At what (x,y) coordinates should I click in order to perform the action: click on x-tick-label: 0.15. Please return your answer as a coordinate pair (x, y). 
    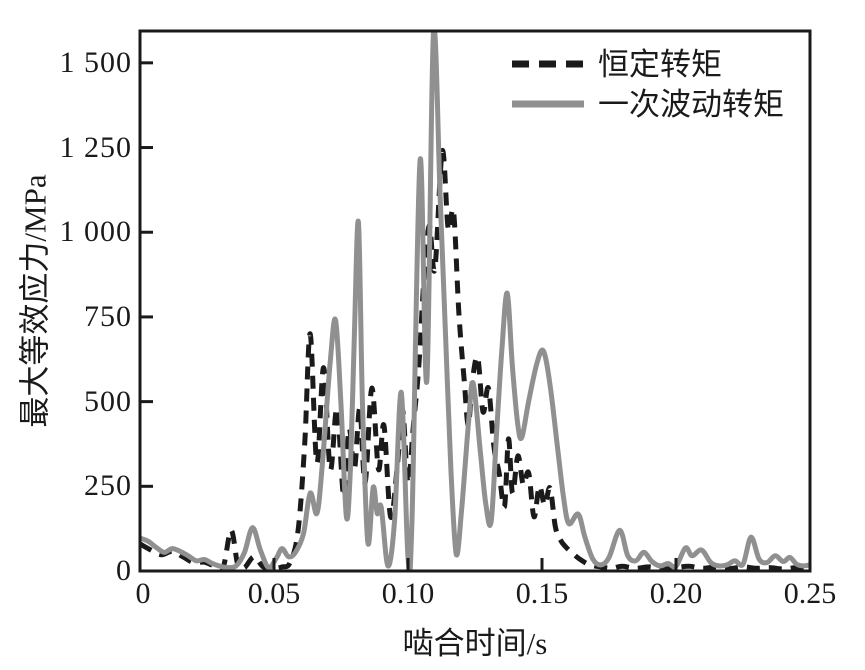
    Looking at the image, I should click on (542, 593).